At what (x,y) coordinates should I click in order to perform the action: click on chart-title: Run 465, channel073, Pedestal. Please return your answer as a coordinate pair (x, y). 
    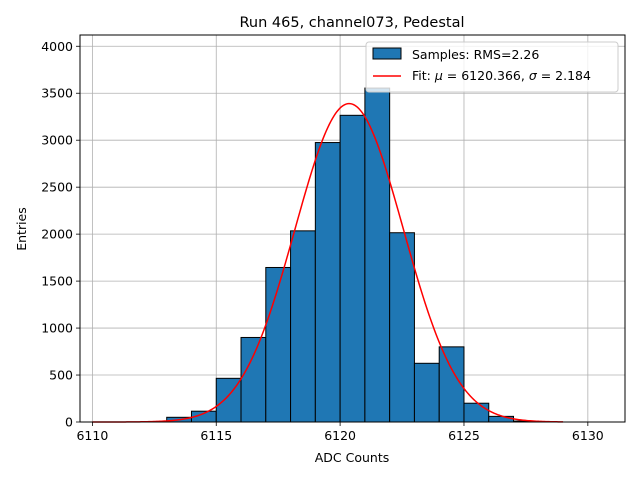
    Looking at the image, I should click on (351, 23).